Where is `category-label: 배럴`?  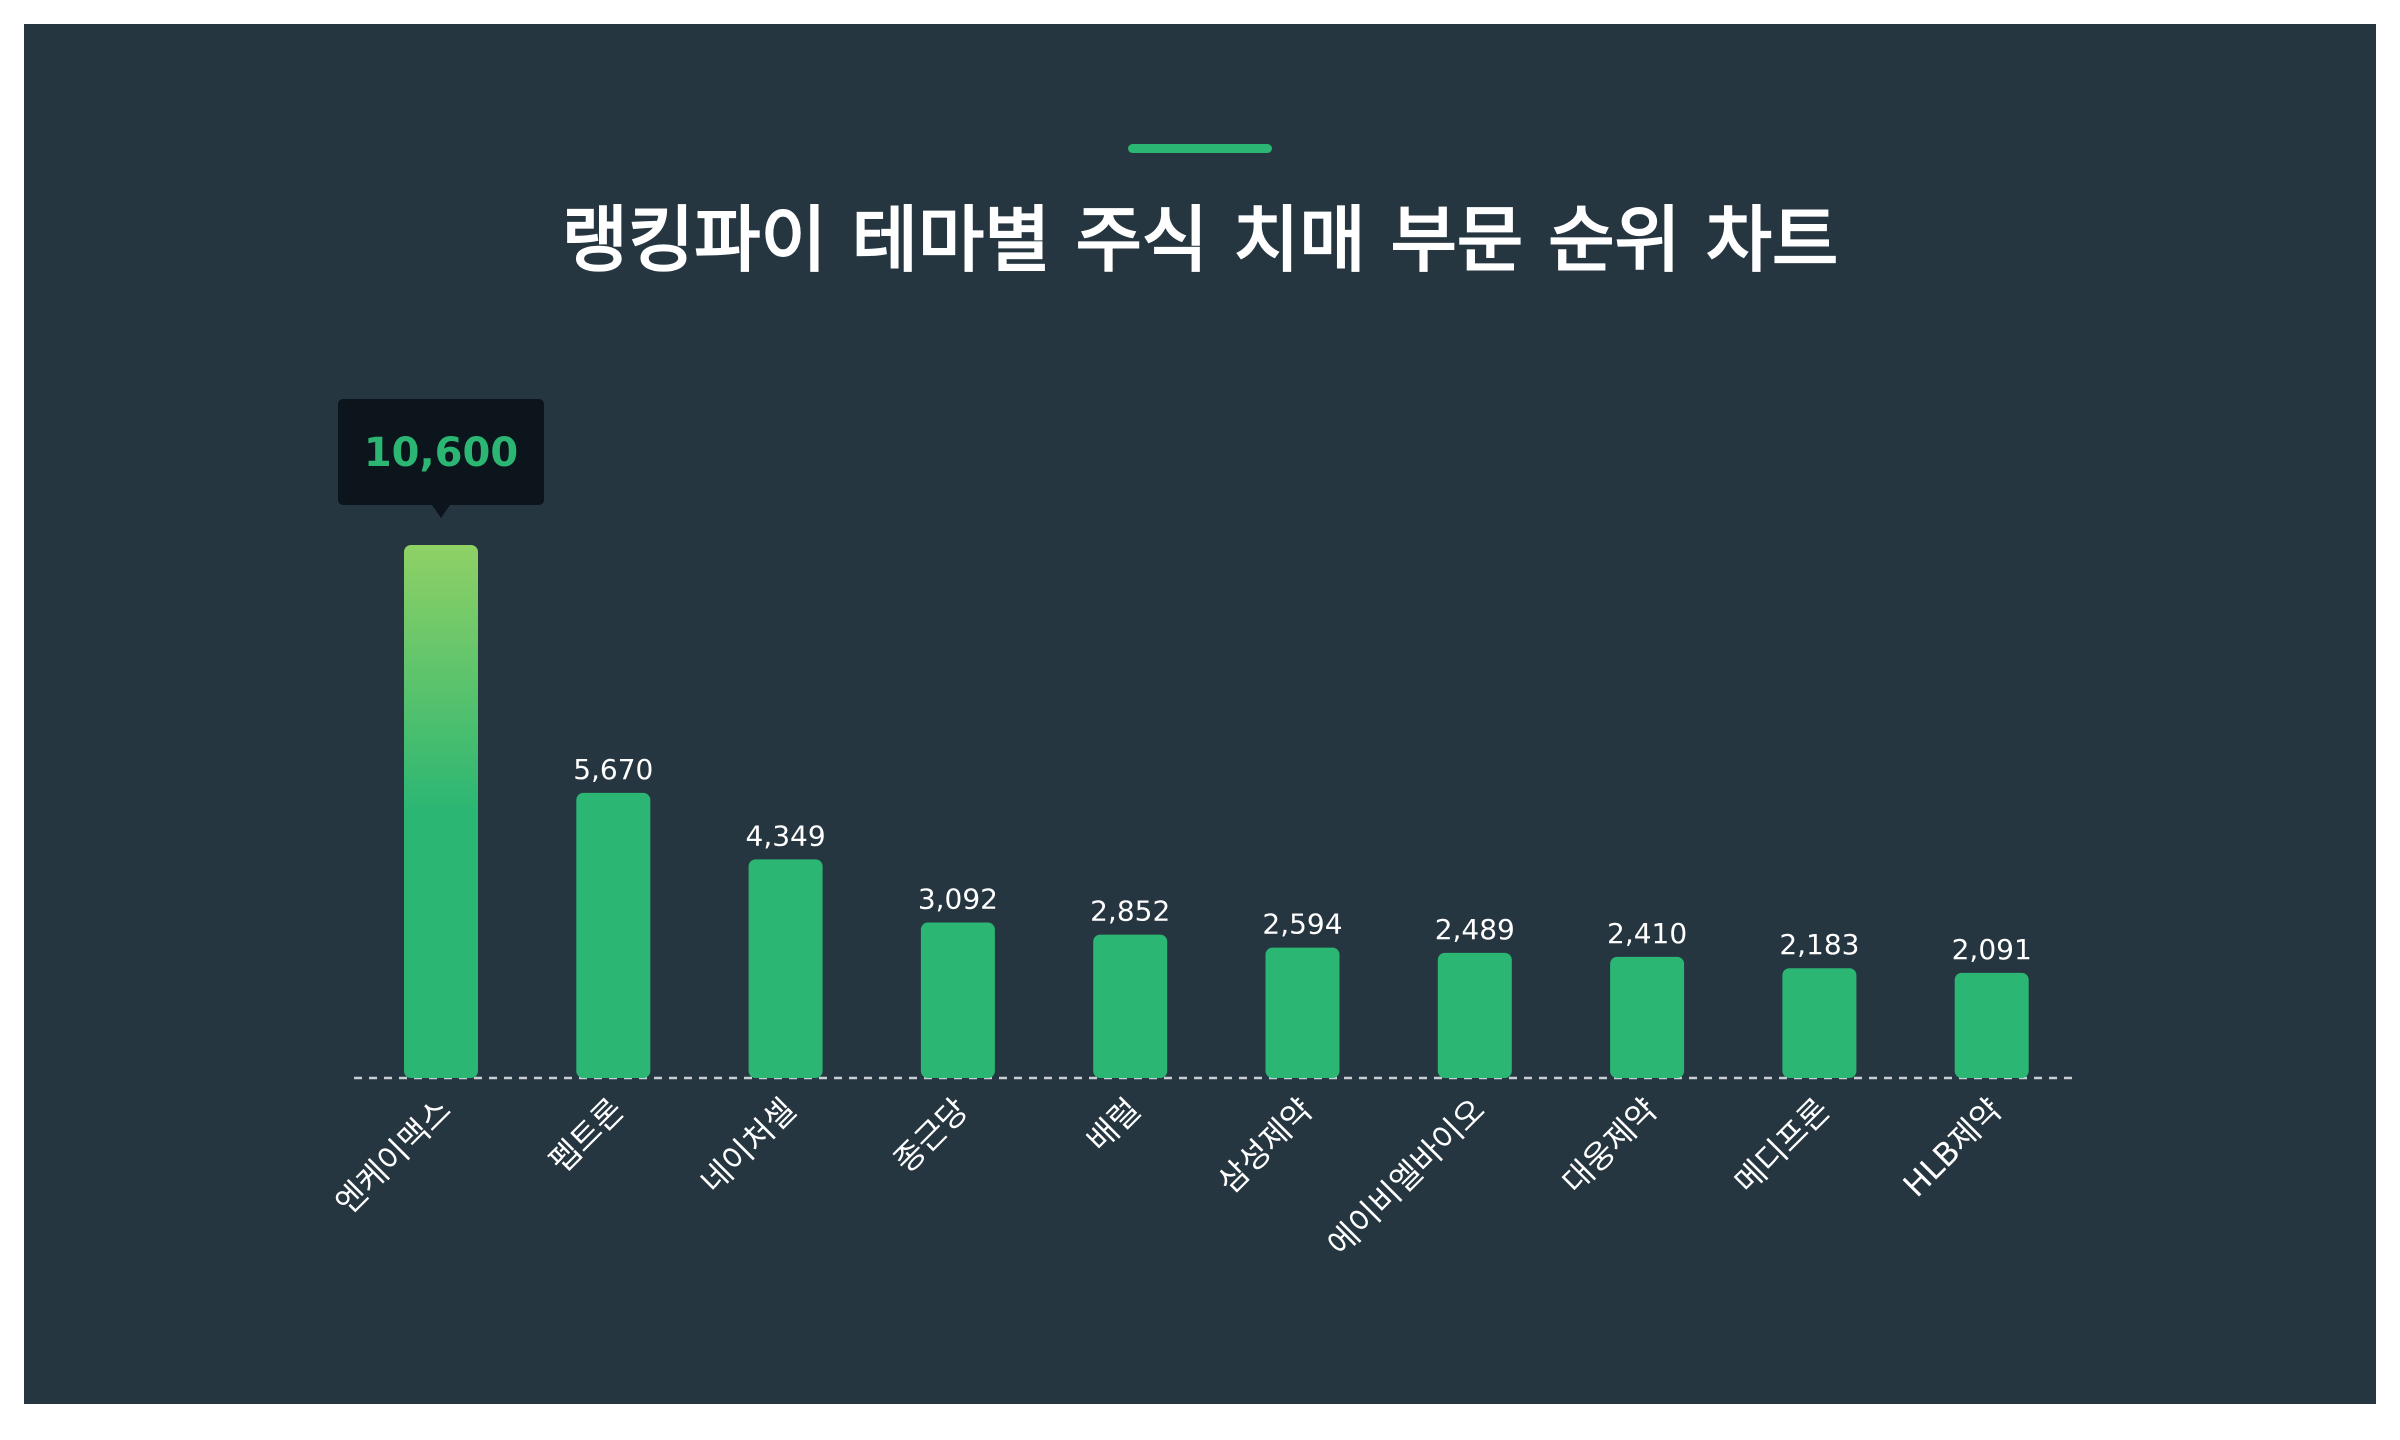 category-label: 배럴 is located at coordinates (1113, 1125).